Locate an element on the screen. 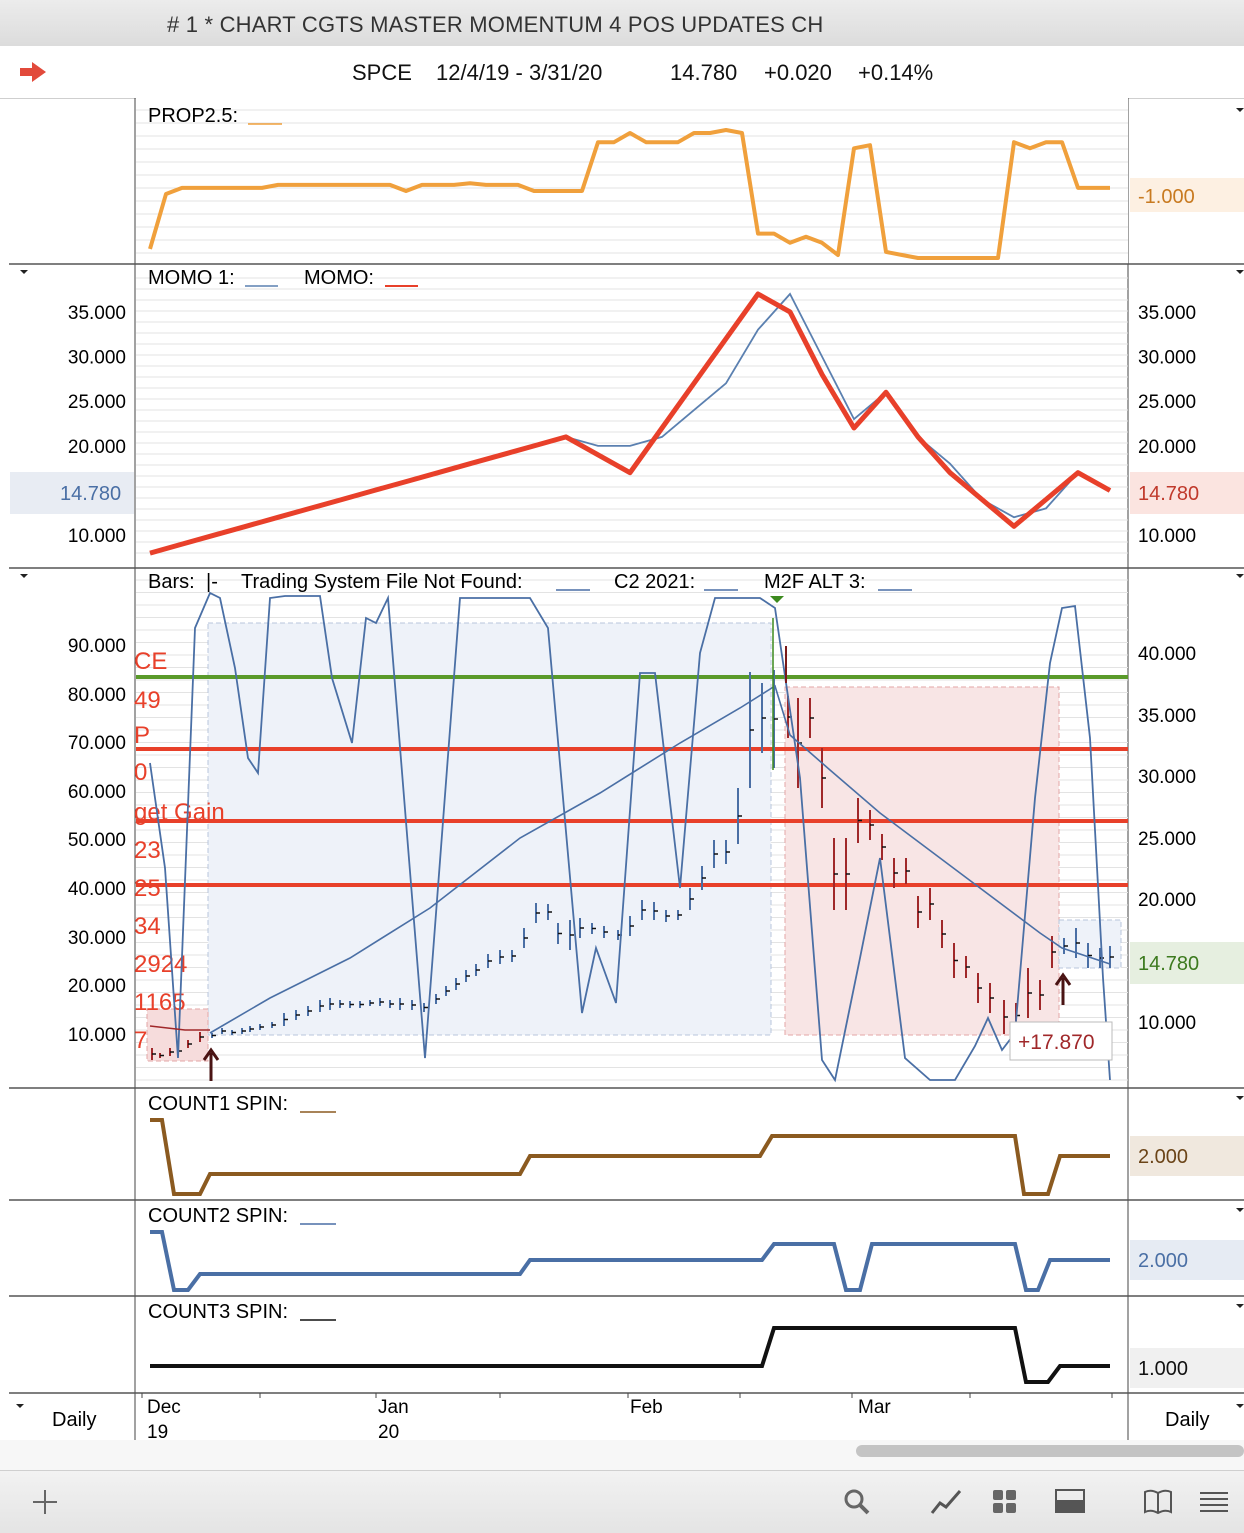  book-icon is located at coordinates (1158, 1504).